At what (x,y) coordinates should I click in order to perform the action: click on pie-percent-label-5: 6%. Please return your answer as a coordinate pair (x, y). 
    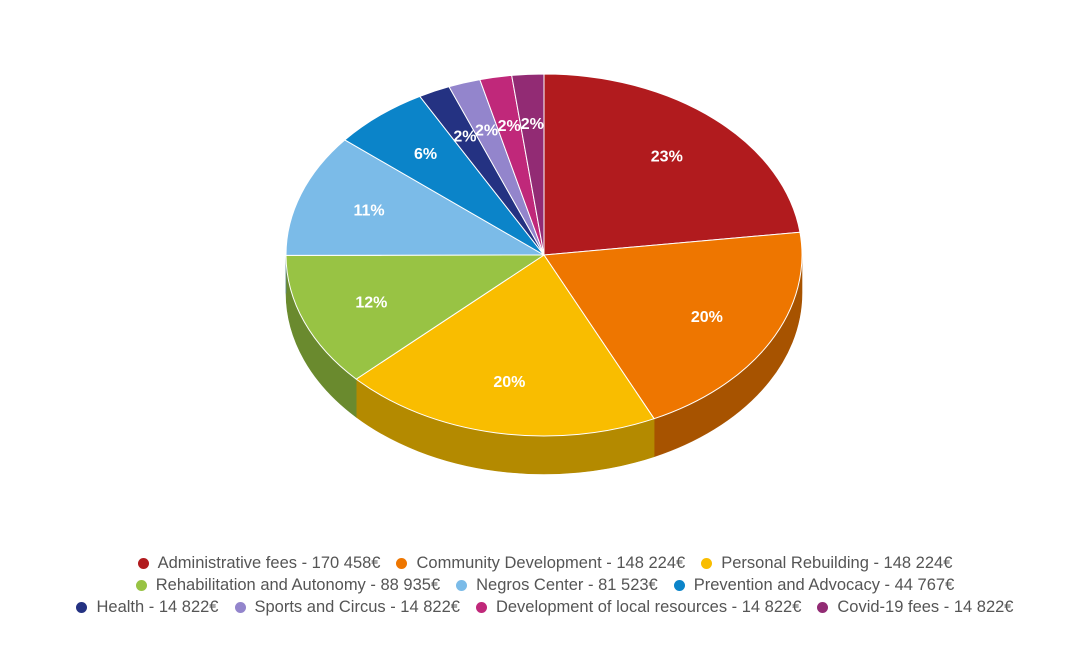
    Looking at the image, I should click on (425, 154).